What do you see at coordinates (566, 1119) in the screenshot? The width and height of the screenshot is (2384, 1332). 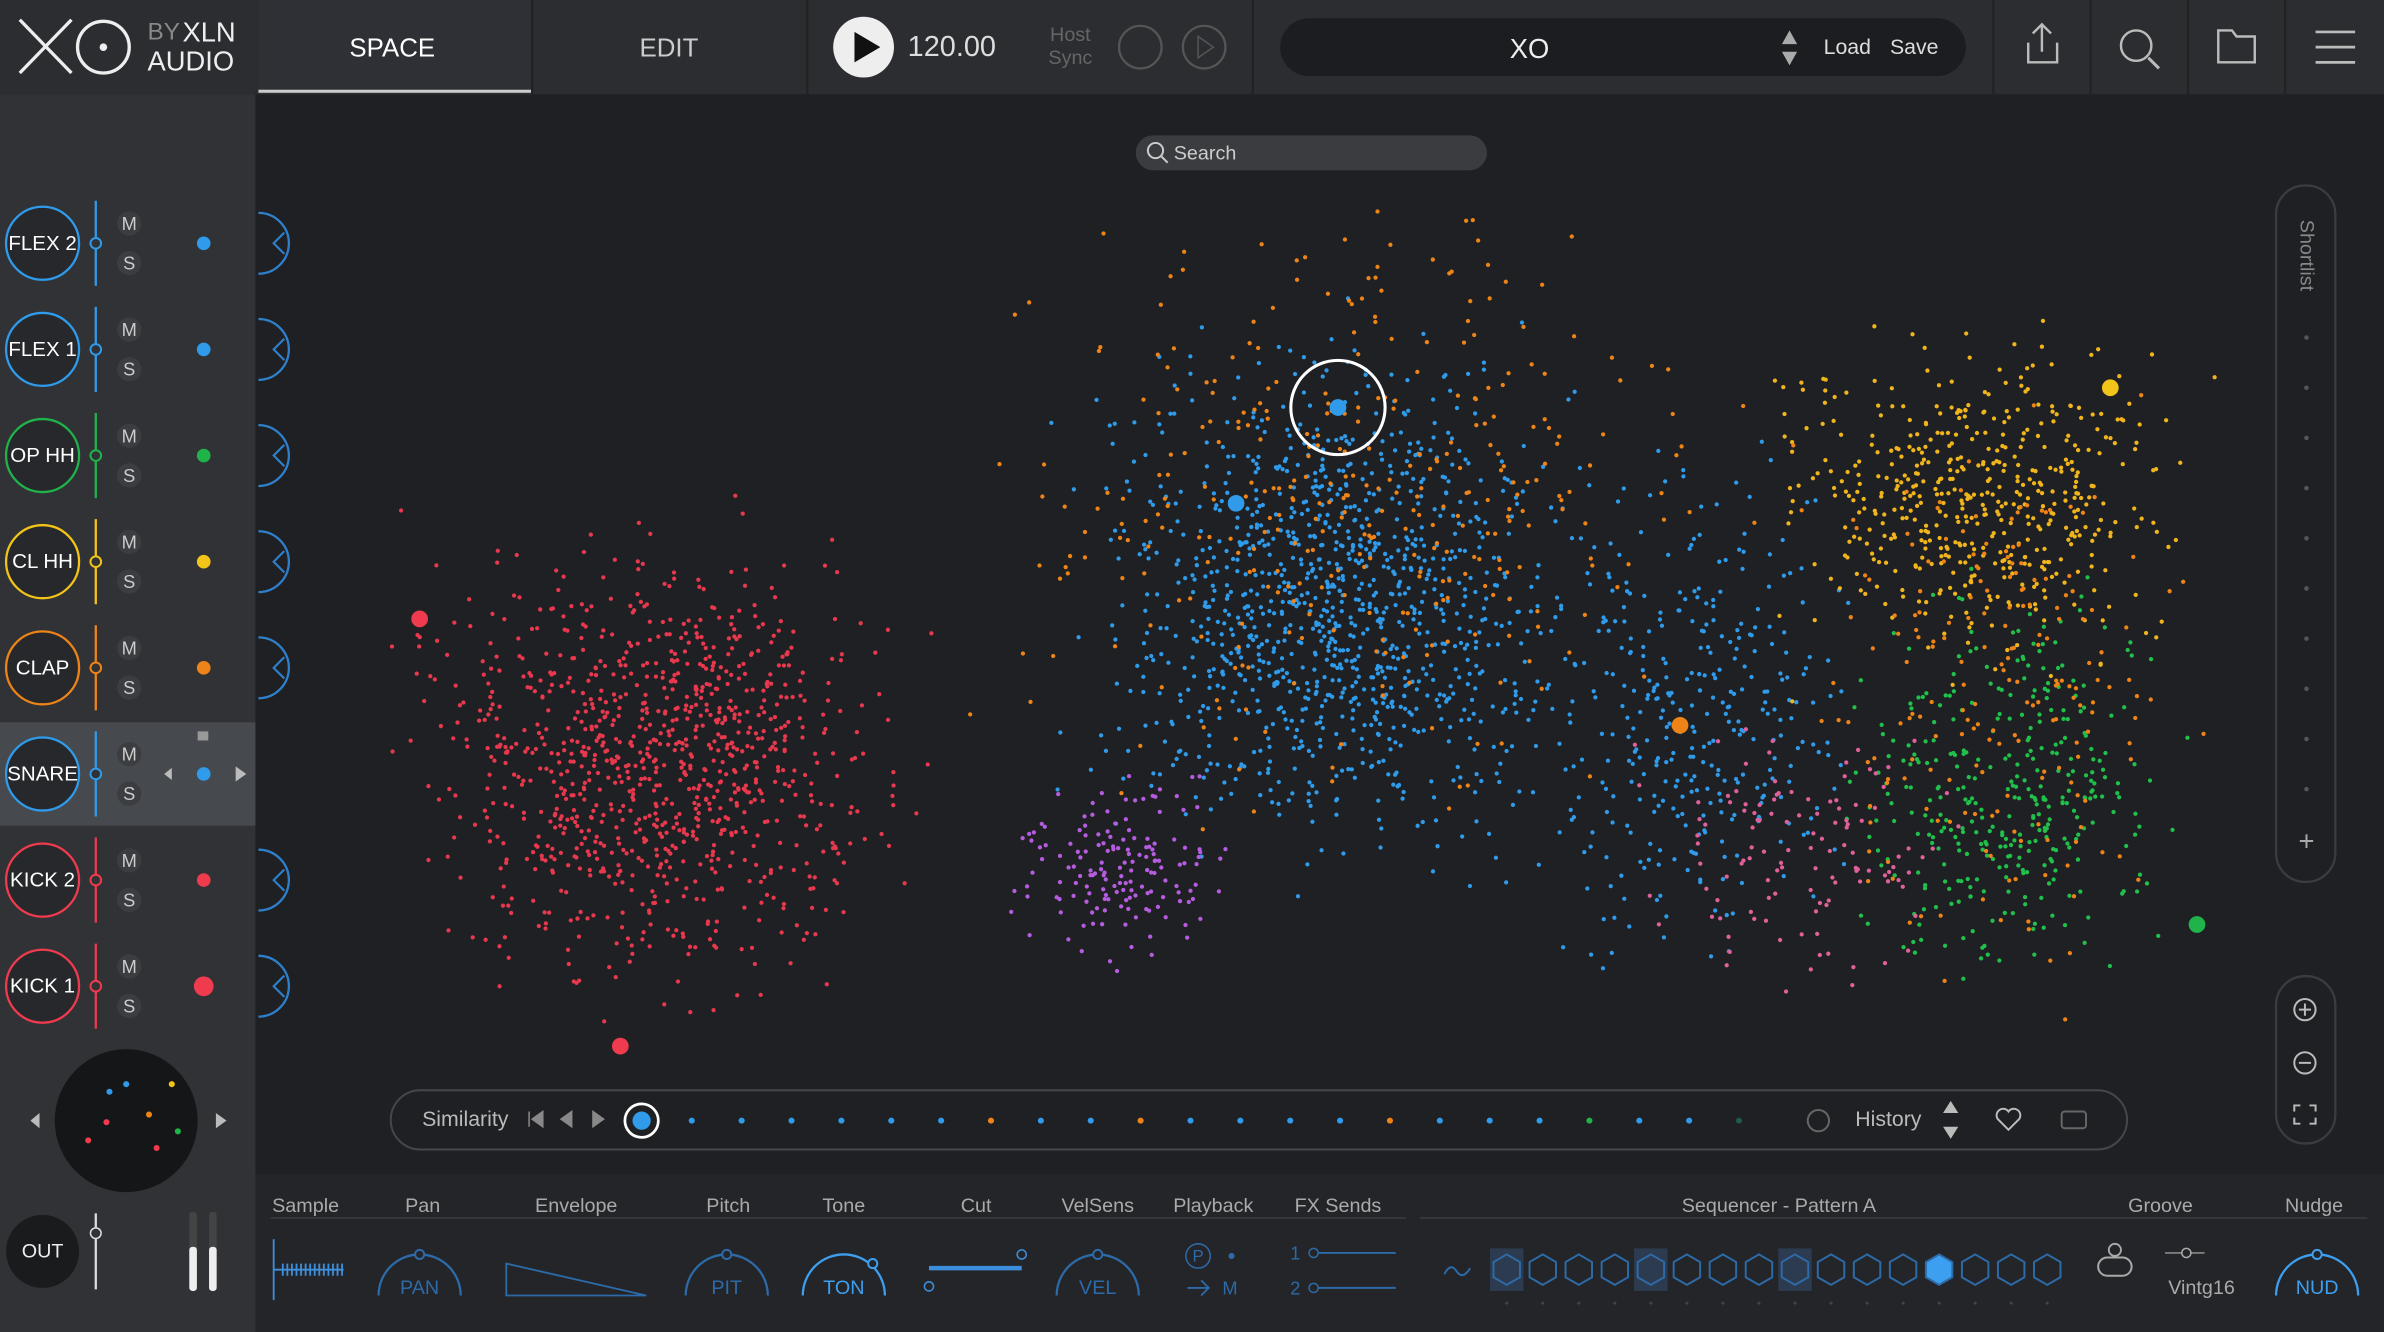 I see `similarity-nav` at bounding box center [566, 1119].